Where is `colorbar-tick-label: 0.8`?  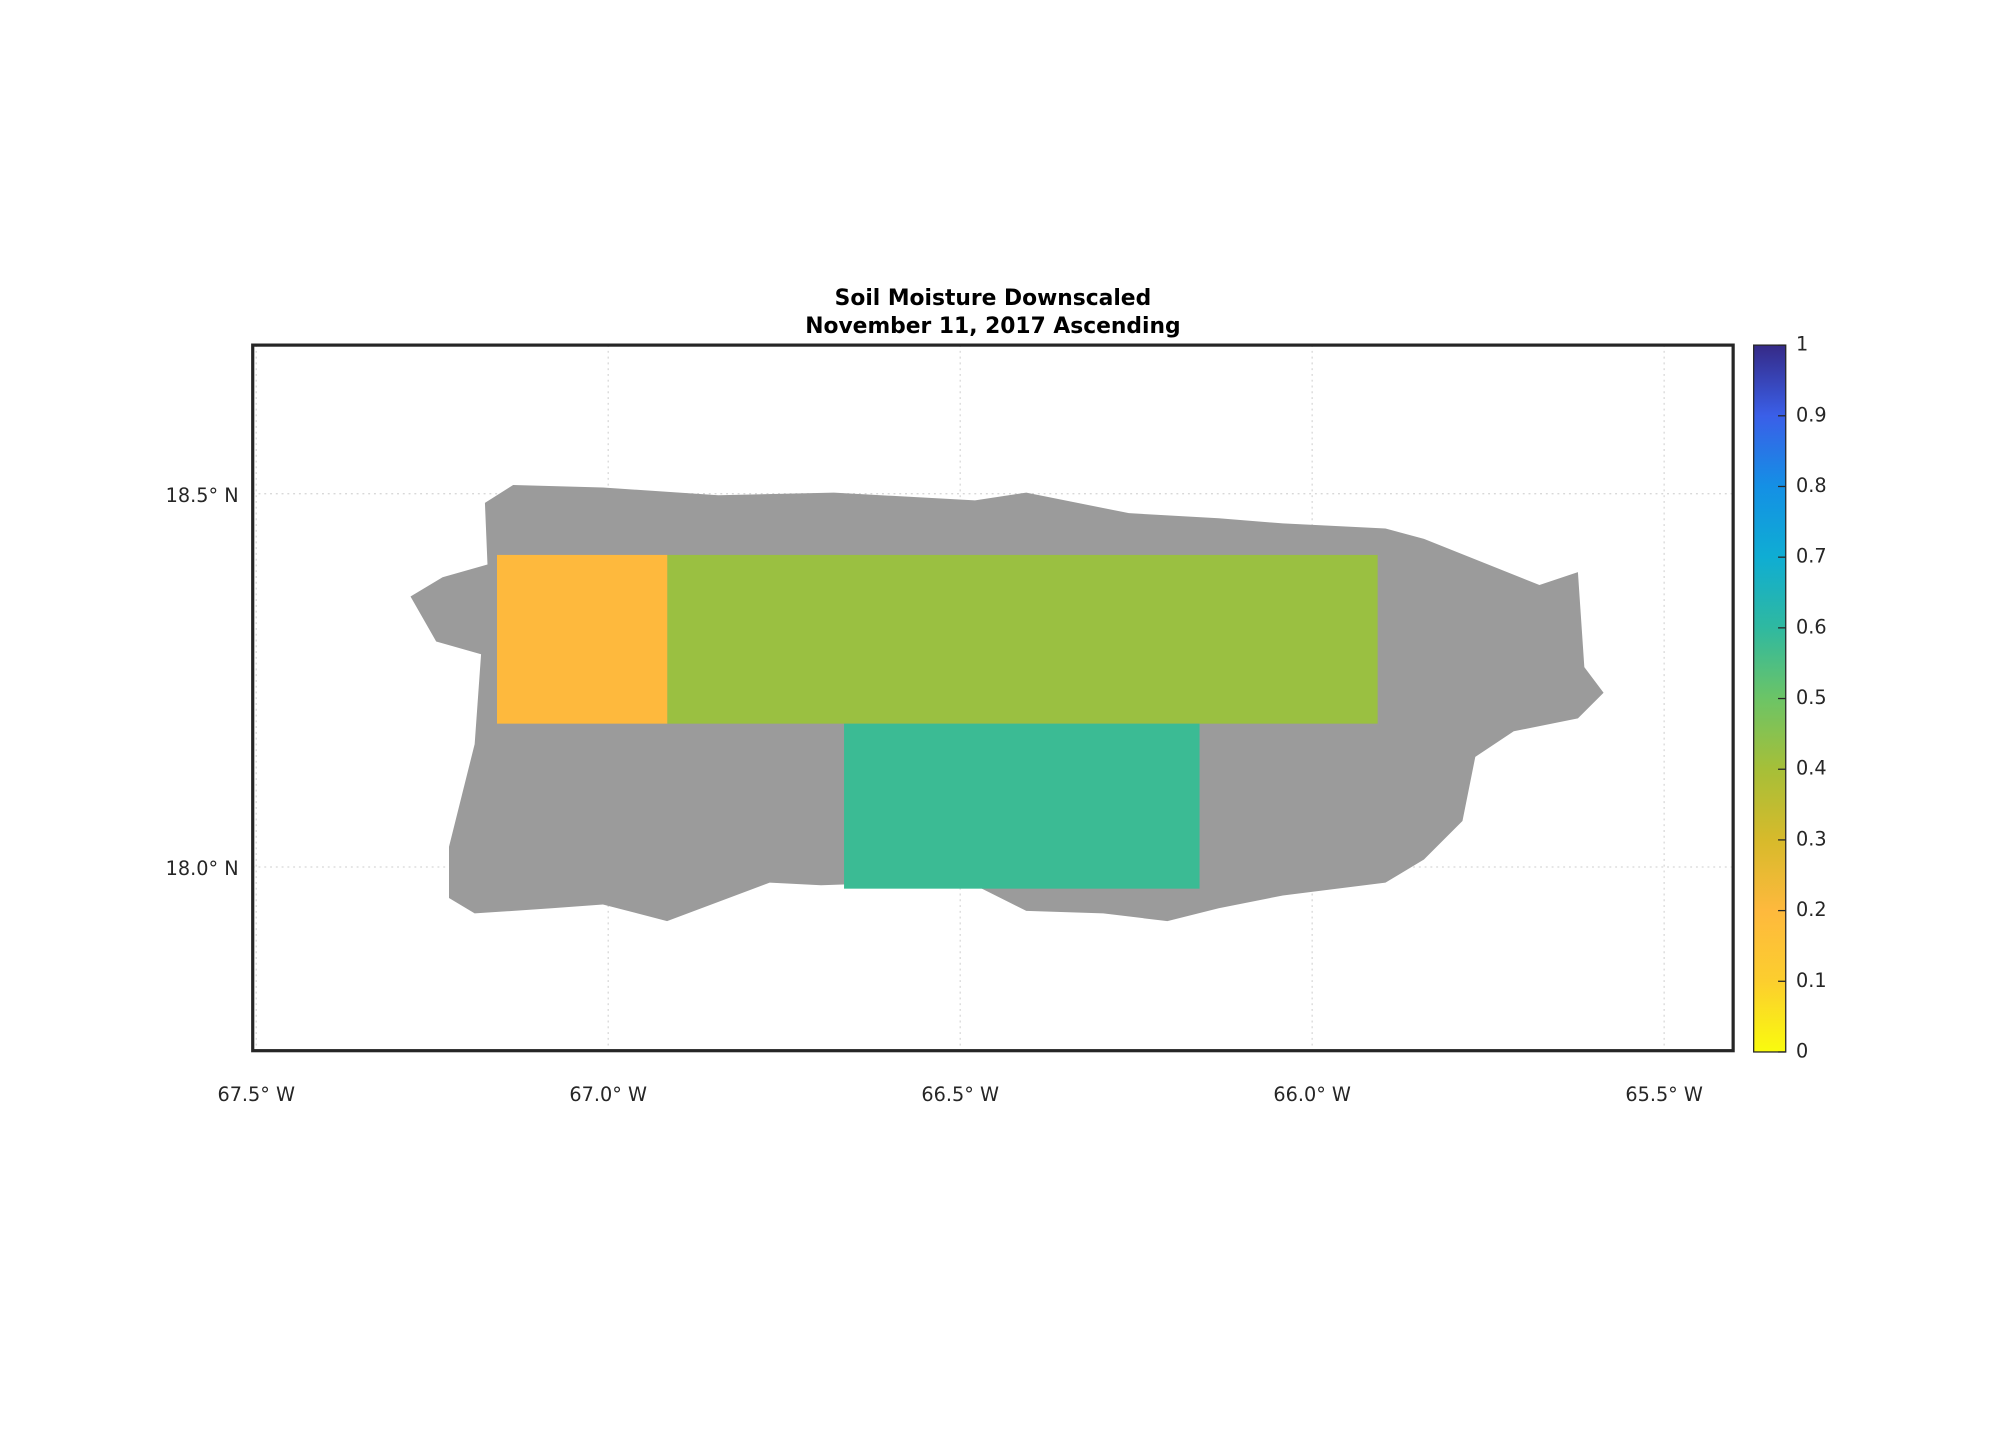
colorbar-tick-label: 0.8 is located at coordinates (1811, 485).